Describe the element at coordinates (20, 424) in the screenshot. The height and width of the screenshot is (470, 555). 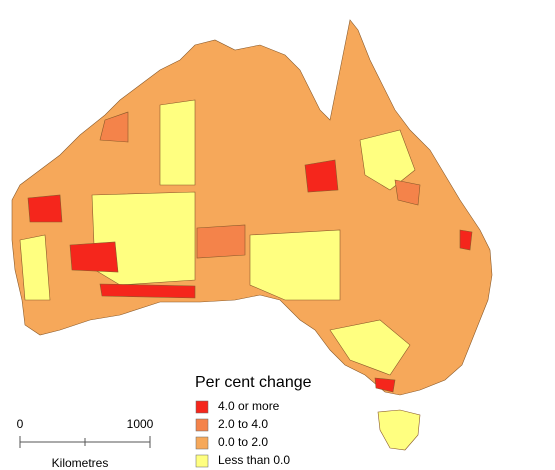
I see `scale-label: 0` at that location.